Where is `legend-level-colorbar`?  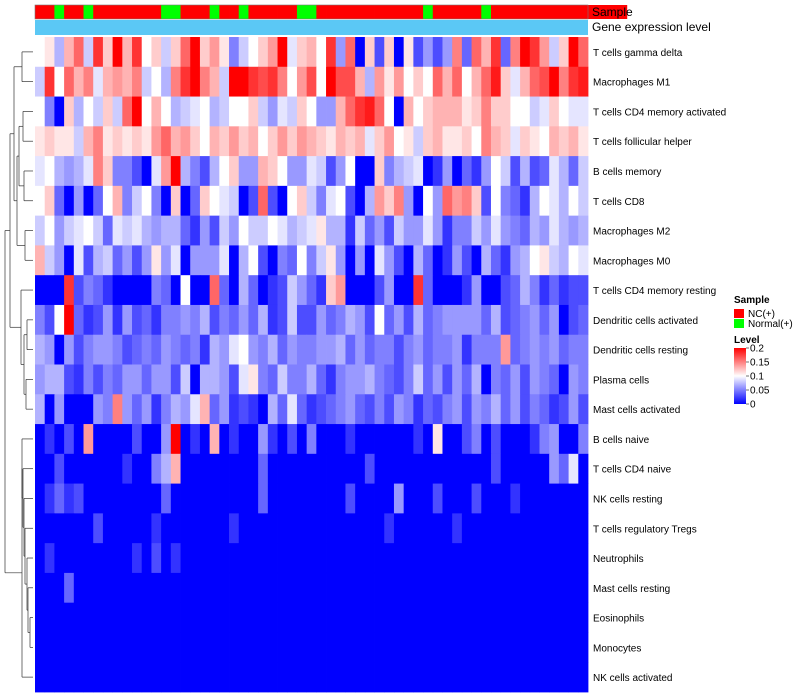
legend-level-colorbar is located at coordinates (740, 376).